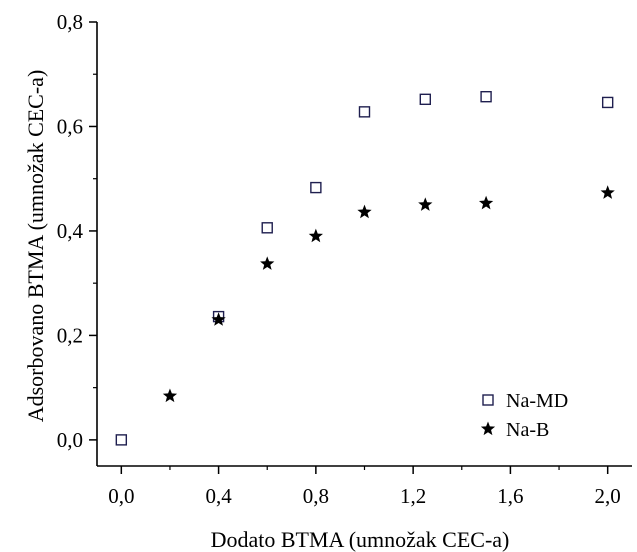 The image size is (637, 552). Describe the element at coordinates (70, 126) in the screenshot. I see `y-tick-label: 0,6` at that location.